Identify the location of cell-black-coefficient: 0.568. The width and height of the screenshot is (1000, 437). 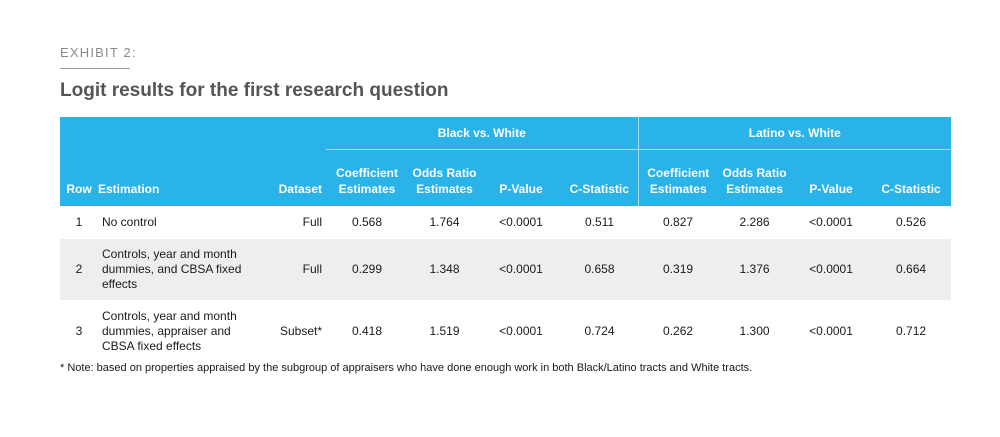
(367, 222).